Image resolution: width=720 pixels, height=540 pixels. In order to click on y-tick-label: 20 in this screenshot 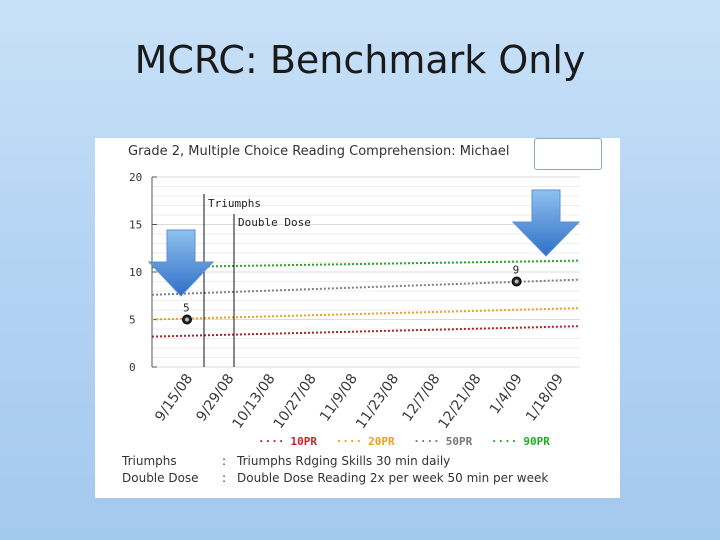, I will do `click(135, 177)`.